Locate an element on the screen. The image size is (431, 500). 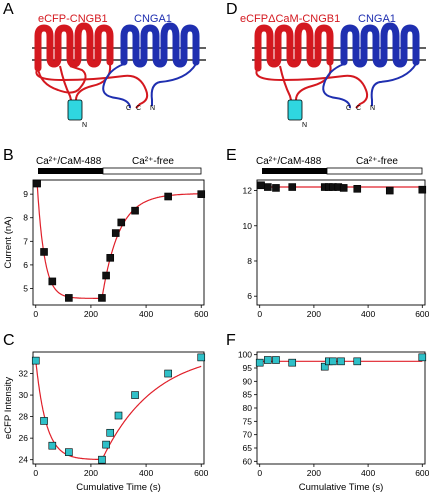
y-tick-label: 26 is located at coordinates (24, 438).